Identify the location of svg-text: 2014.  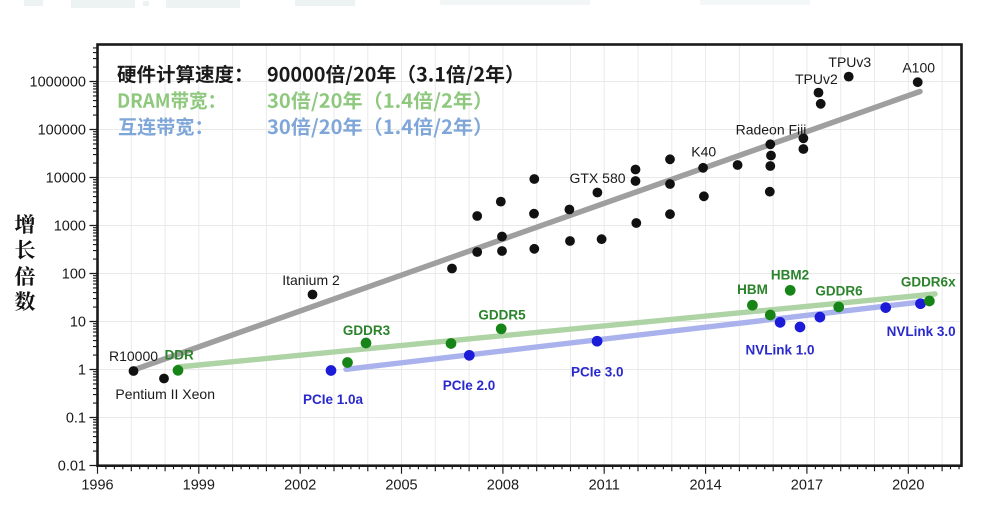
(705, 486).